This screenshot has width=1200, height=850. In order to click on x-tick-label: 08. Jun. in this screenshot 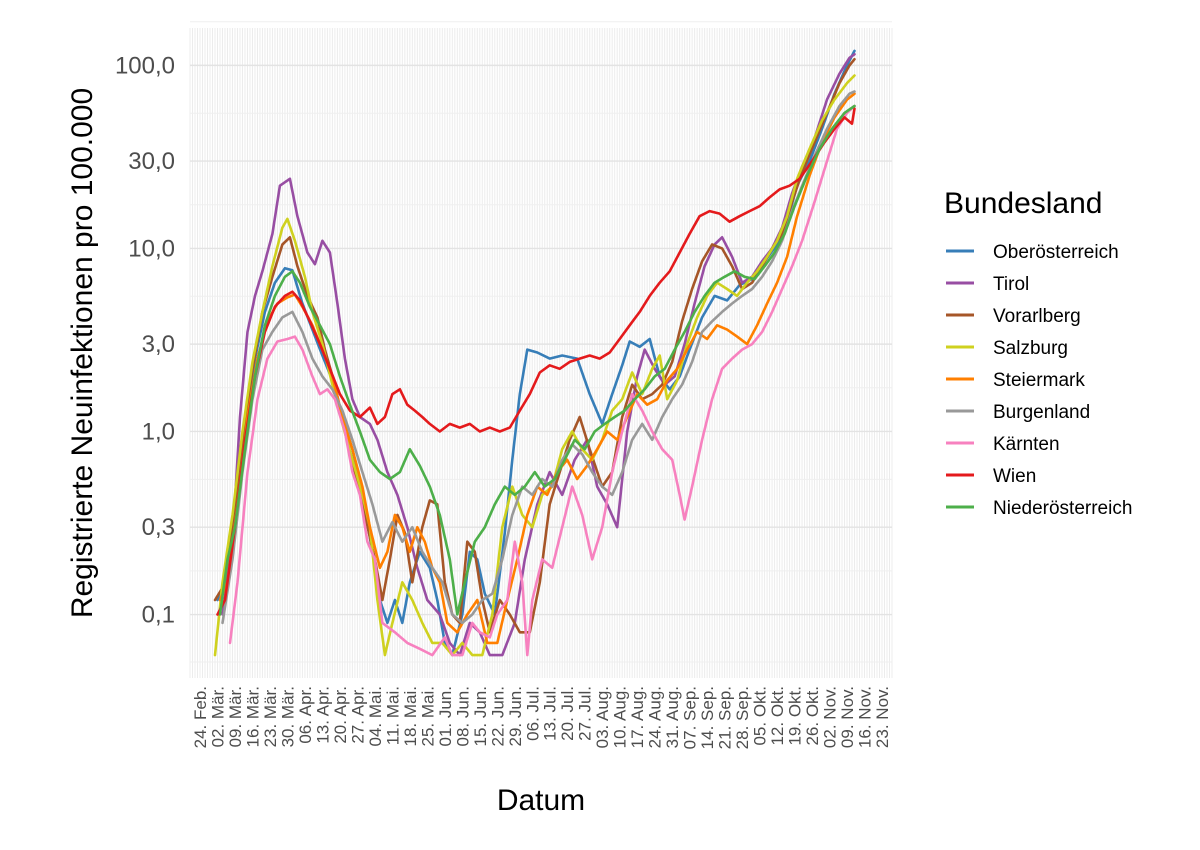, I will do `click(462, 716)`.